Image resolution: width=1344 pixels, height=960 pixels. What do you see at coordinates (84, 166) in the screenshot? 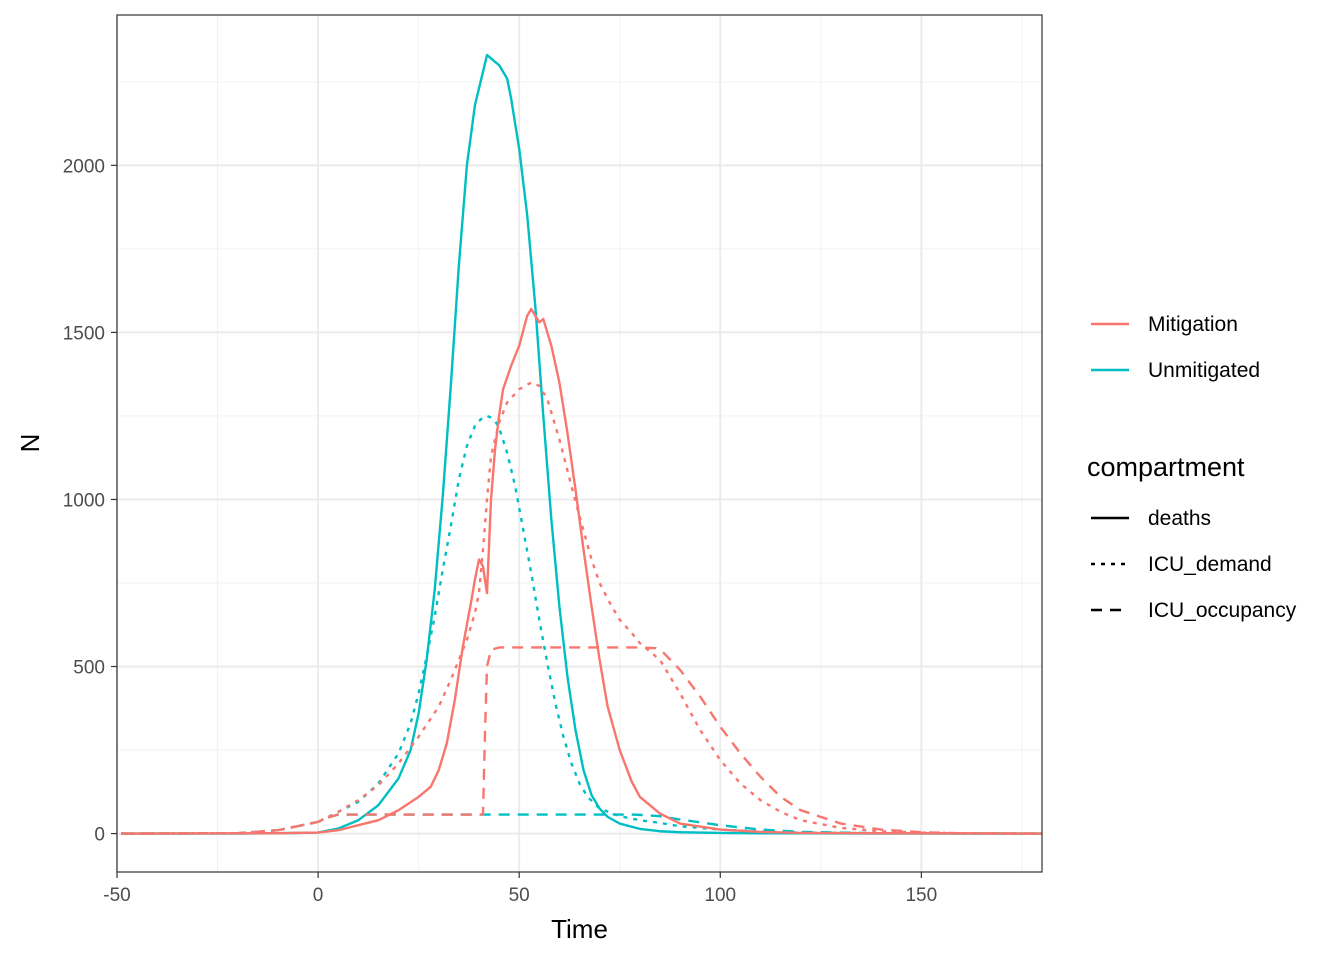
I see `y-tick-label: 2000` at bounding box center [84, 166].